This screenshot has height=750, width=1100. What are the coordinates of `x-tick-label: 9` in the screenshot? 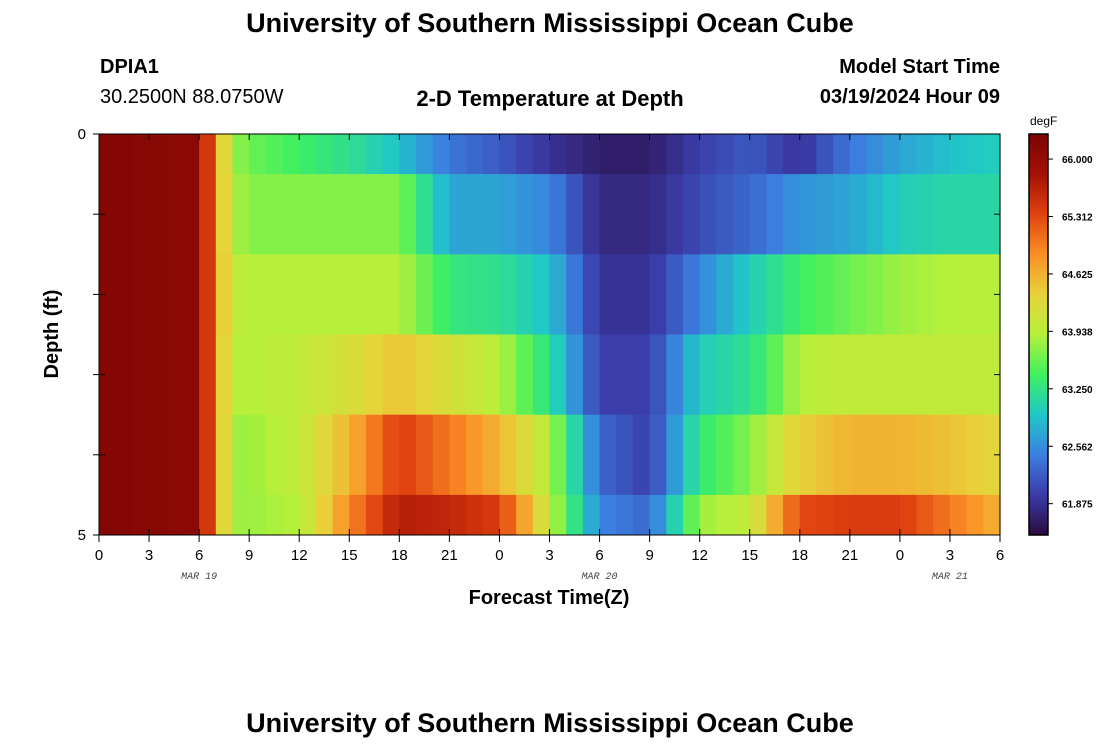 It's located at (649, 555).